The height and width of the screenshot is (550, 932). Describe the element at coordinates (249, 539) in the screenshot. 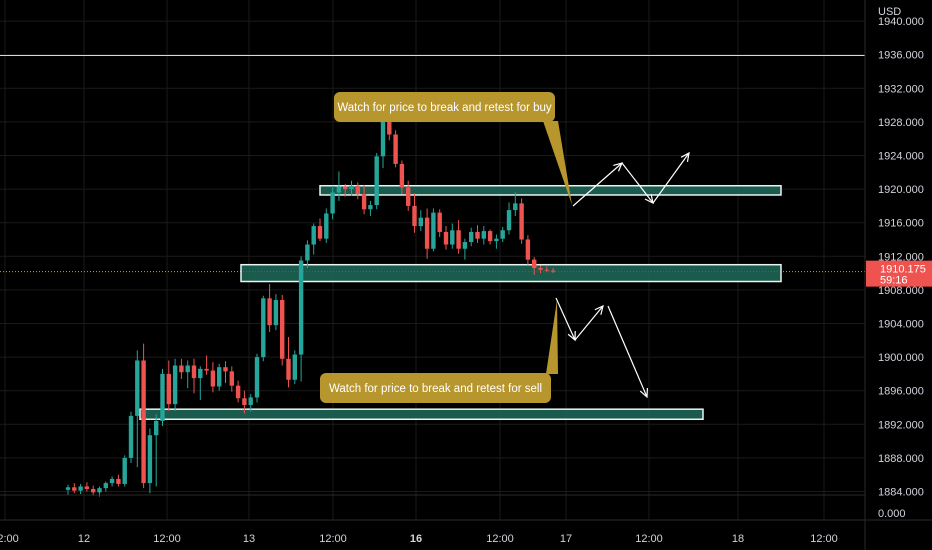

I see `x-tick-label: 13` at that location.